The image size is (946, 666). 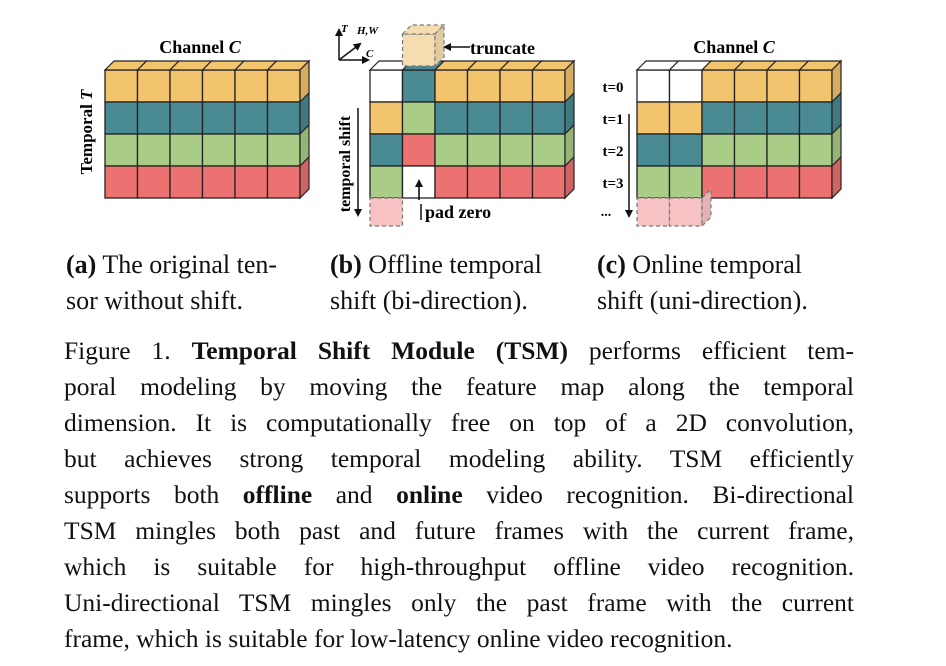 What do you see at coordinates (429, 300) in the screenshot?
I see `subcaption-b-line2: shift (bi-direction).` at bounding box center [429, 300].